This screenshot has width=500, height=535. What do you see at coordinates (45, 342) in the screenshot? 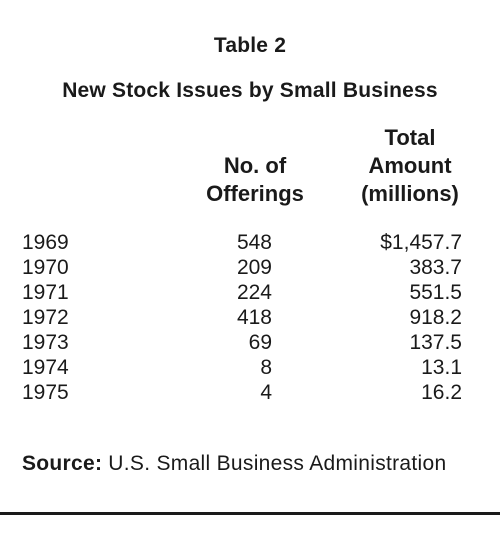
I see `year-cell: 1973` at bounding box center [45, 342].